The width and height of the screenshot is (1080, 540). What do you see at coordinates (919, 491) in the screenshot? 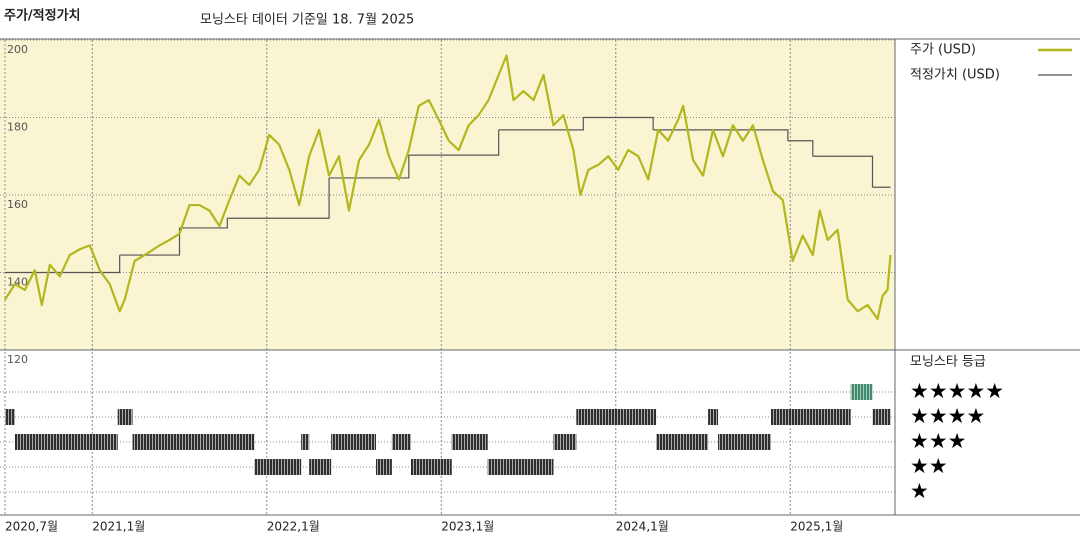
I see `rating-level-label: ★` at bounding box center [919, 491].